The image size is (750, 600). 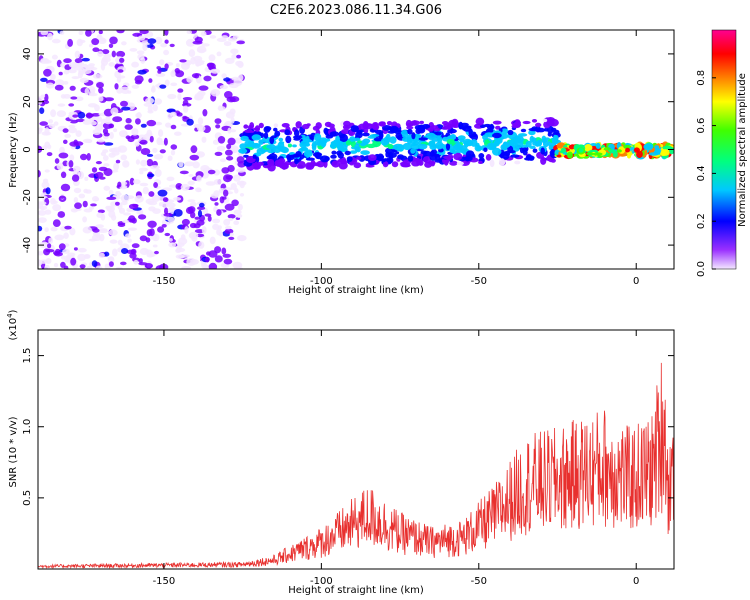 I want to click on y-tick-label: 1.5, so click(x=27, y=356).